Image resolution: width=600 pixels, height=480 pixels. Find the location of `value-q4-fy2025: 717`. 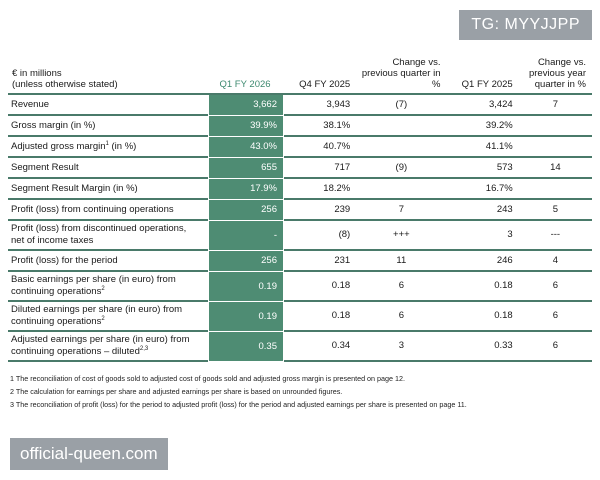

value-q4-fy2025: 717 is located at coordinates (320, 168).